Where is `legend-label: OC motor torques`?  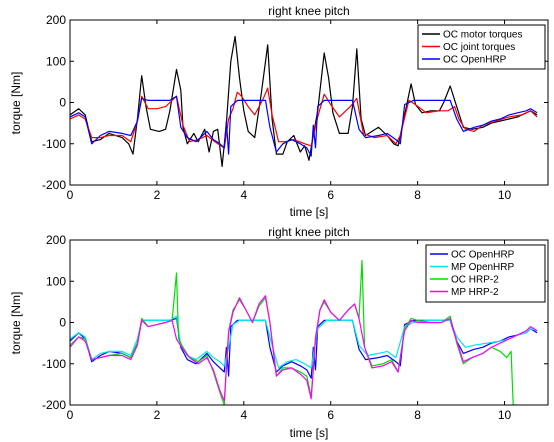 legend-label: OC motor torques is located at coordinates (482, 35).